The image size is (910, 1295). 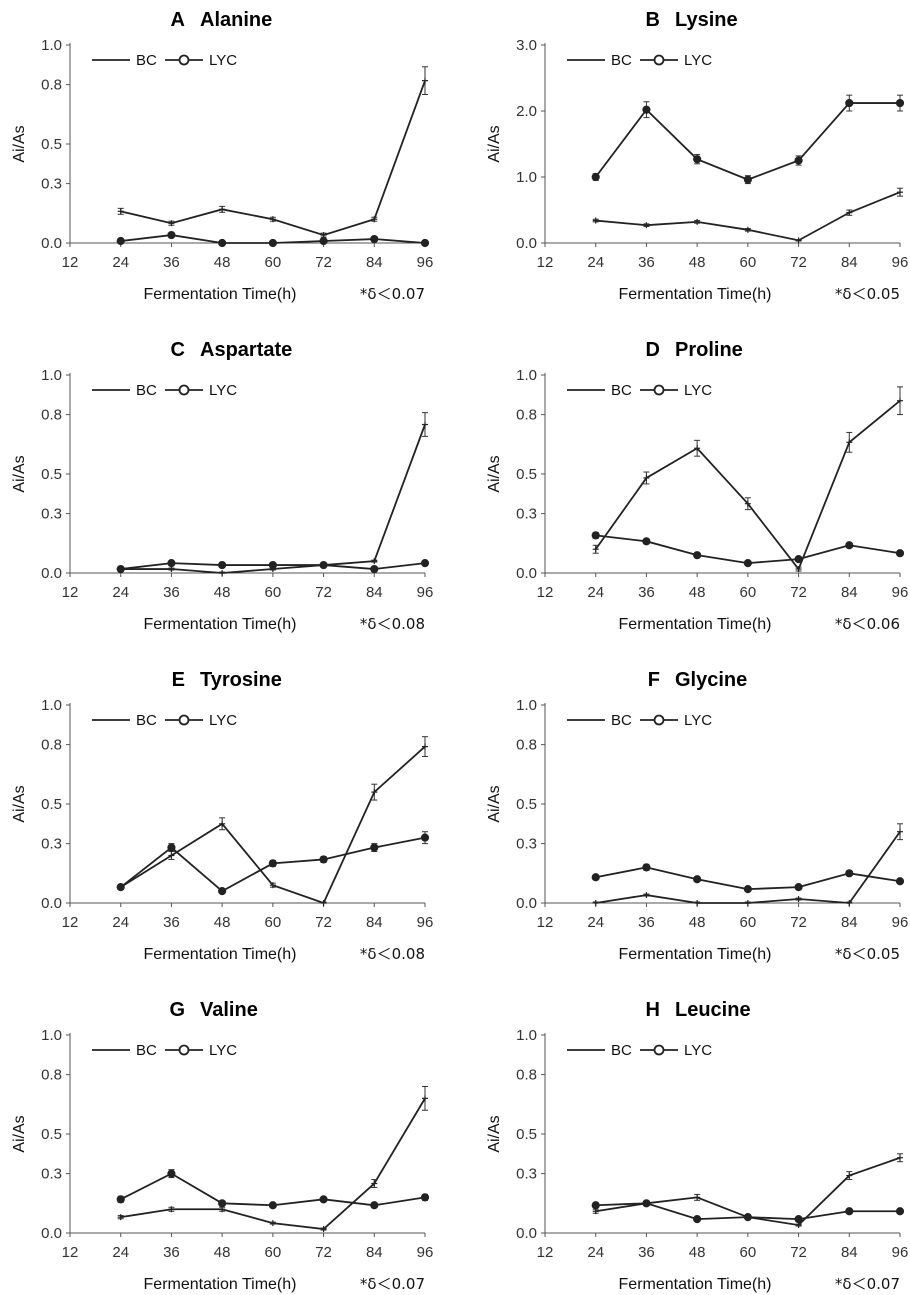 I want to click on panel-letter: G, so click(x=177, y=1010).